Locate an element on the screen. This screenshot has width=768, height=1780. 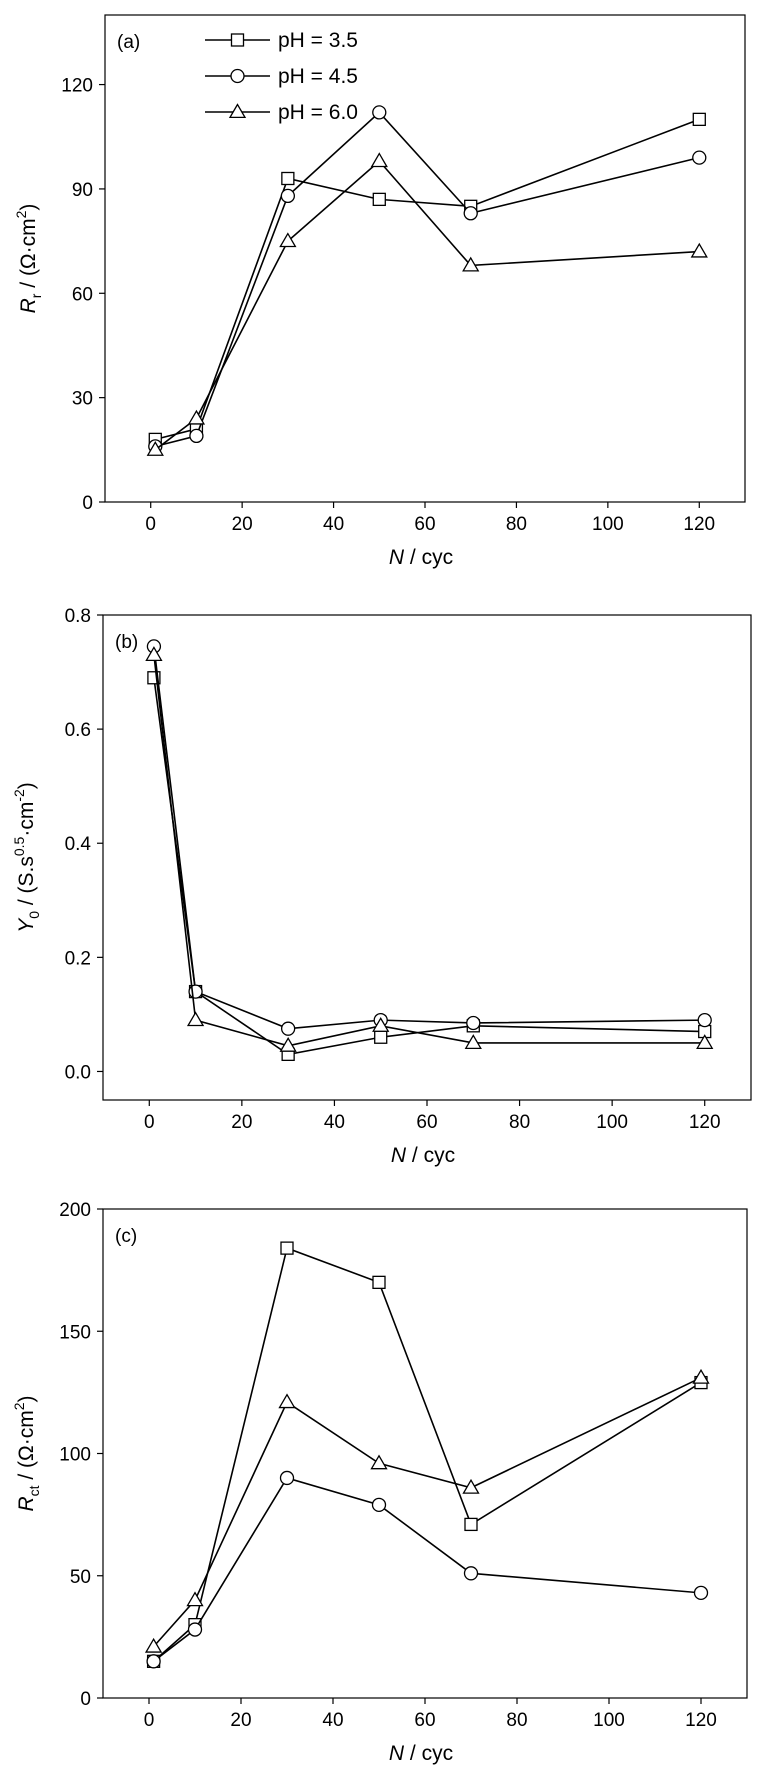
y-tick-label: 50 is located at coordinates (80, 1577).